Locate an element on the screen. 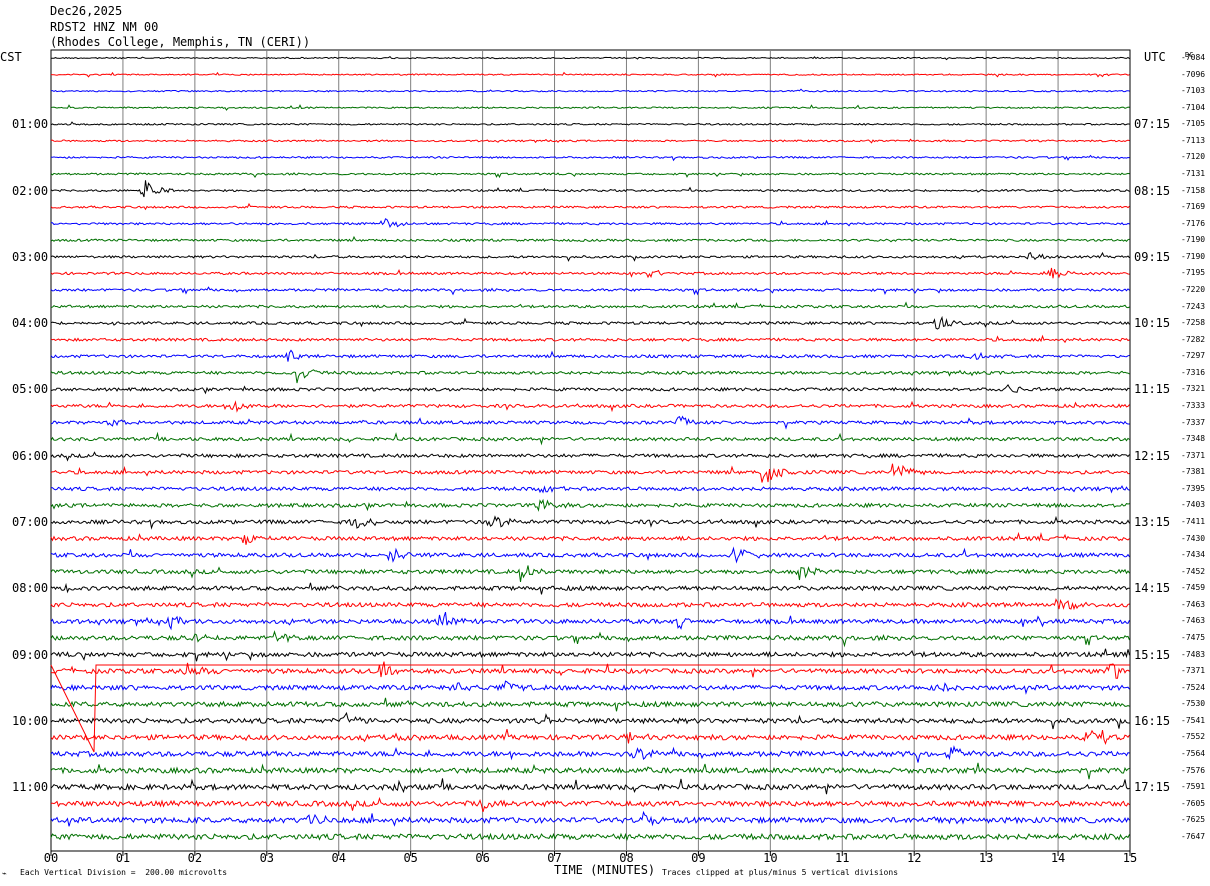 The height and width of the screenshot is (886, 1210). left-time-label: 01:00 is located at coordinates (30, 124).